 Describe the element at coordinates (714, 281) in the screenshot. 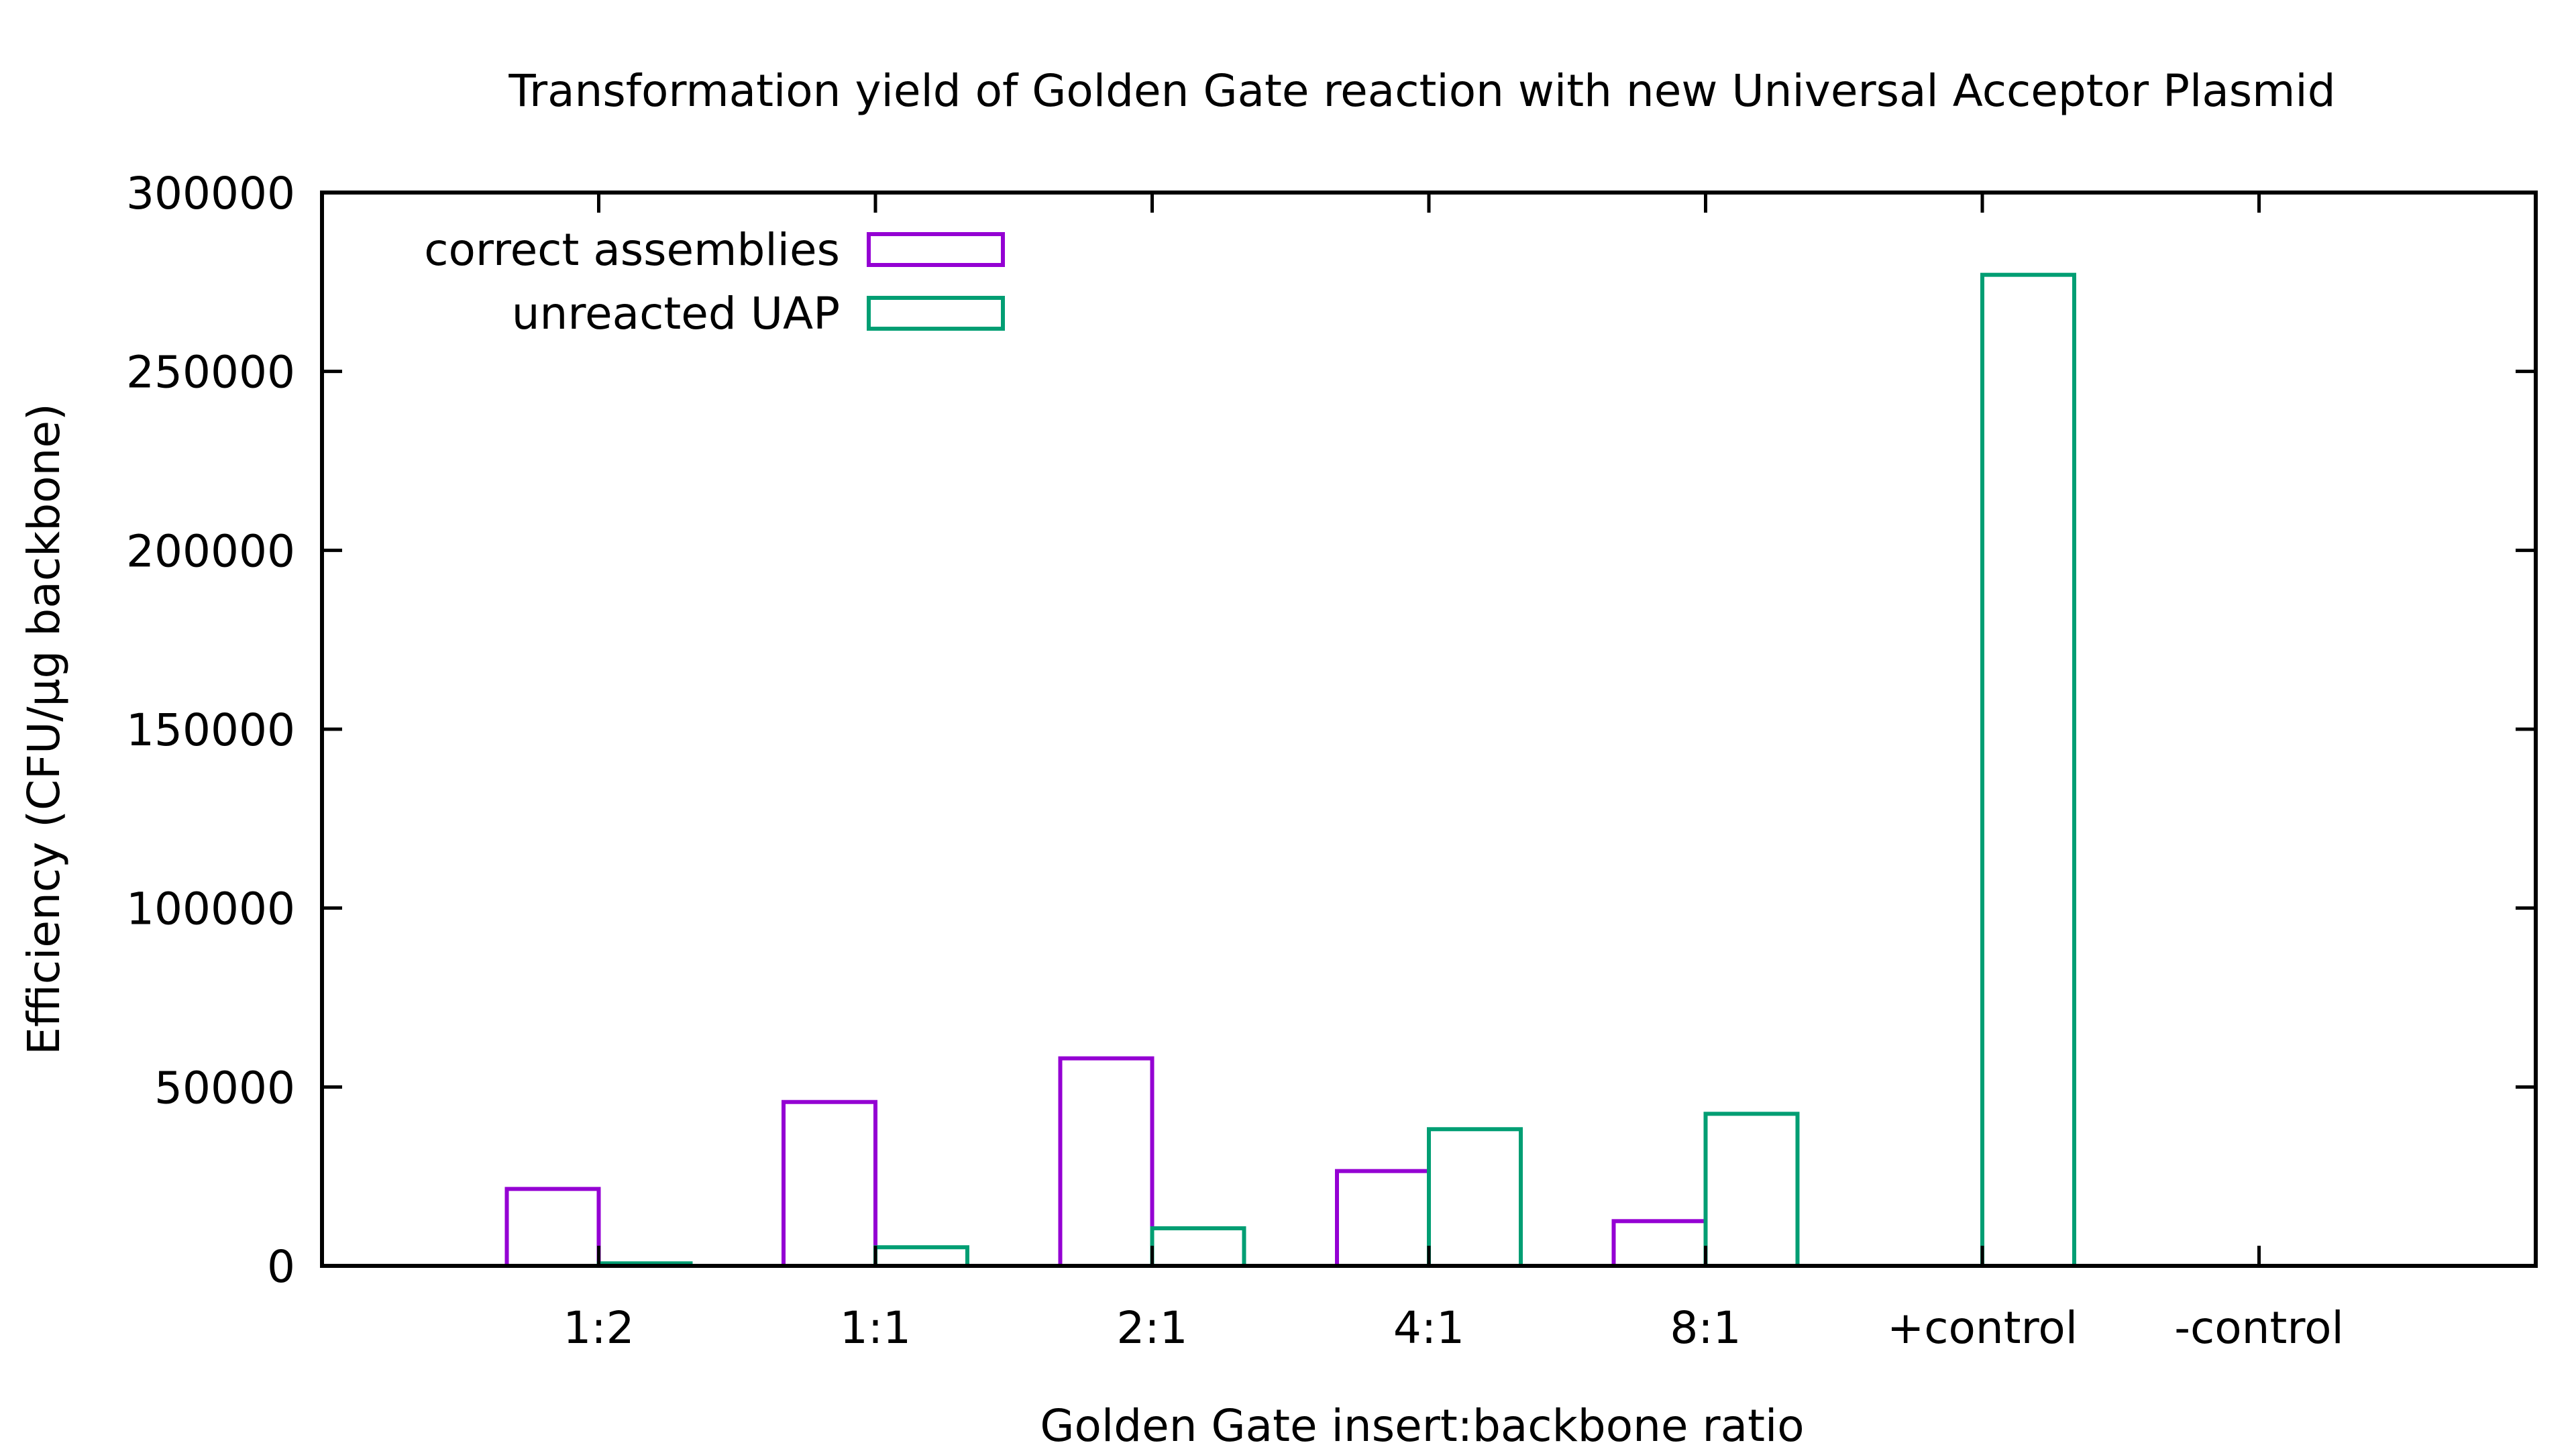

I see `legend: correct assemblies unreacted UAP` at that location.